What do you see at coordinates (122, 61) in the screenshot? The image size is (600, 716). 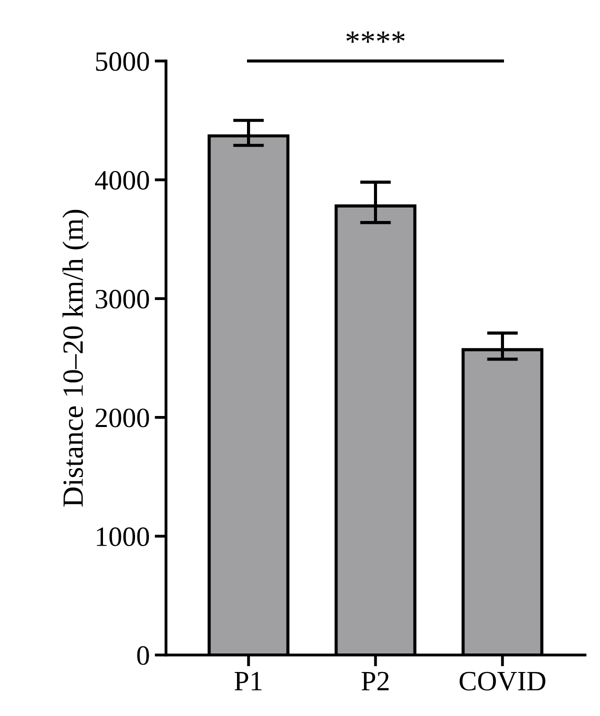 I see `y-tick-label: 5000` at bounding box center [122, 61].